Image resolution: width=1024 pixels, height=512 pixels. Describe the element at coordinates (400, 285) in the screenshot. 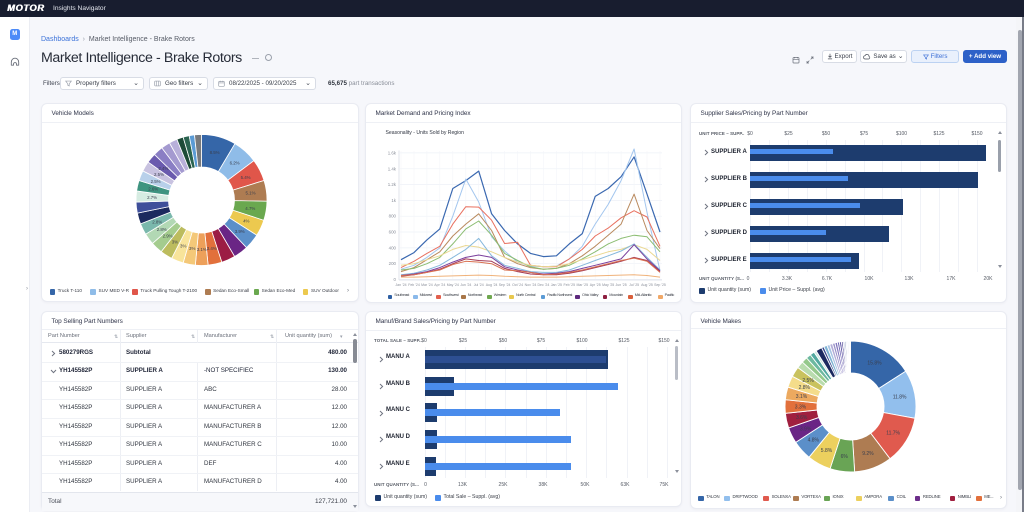

I see `svg-text: Jan '24` at that location.